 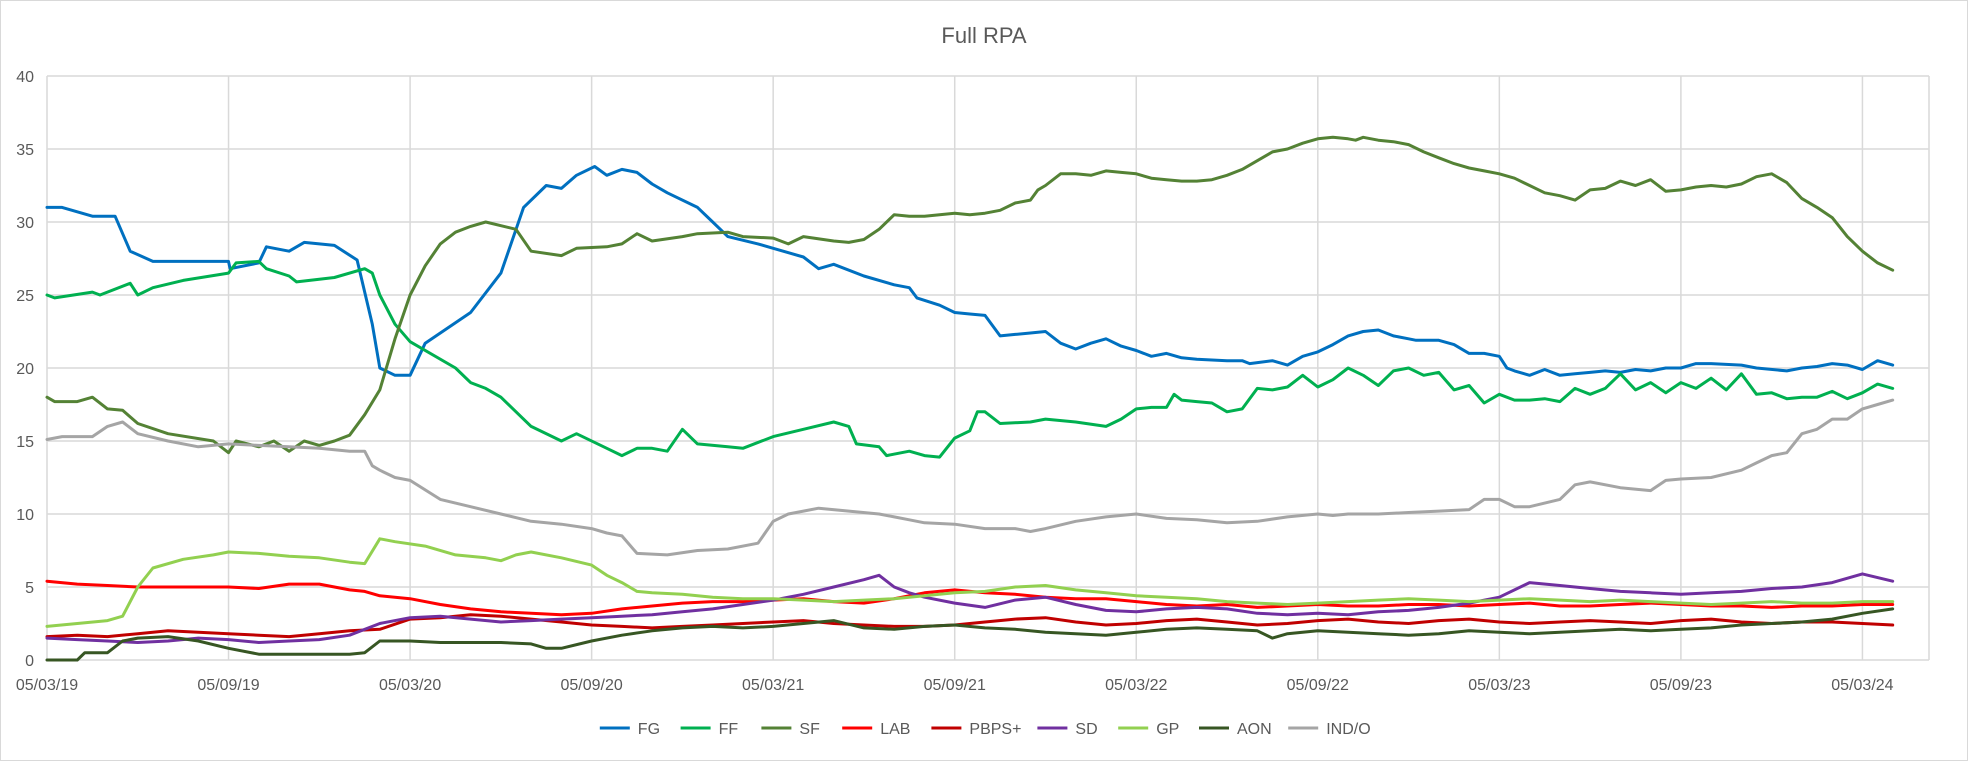 I want to click on x-tick-label: 05/03/19, so click(x=47, y=685).